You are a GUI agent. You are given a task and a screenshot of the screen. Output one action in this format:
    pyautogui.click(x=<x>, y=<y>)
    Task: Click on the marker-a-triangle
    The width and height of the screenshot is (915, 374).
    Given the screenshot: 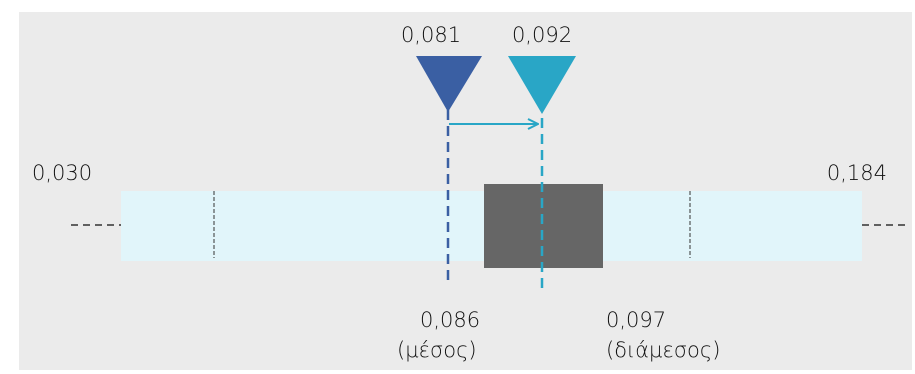 What is the action you would take?
    pyautogui.click(x=449, y=84)
    